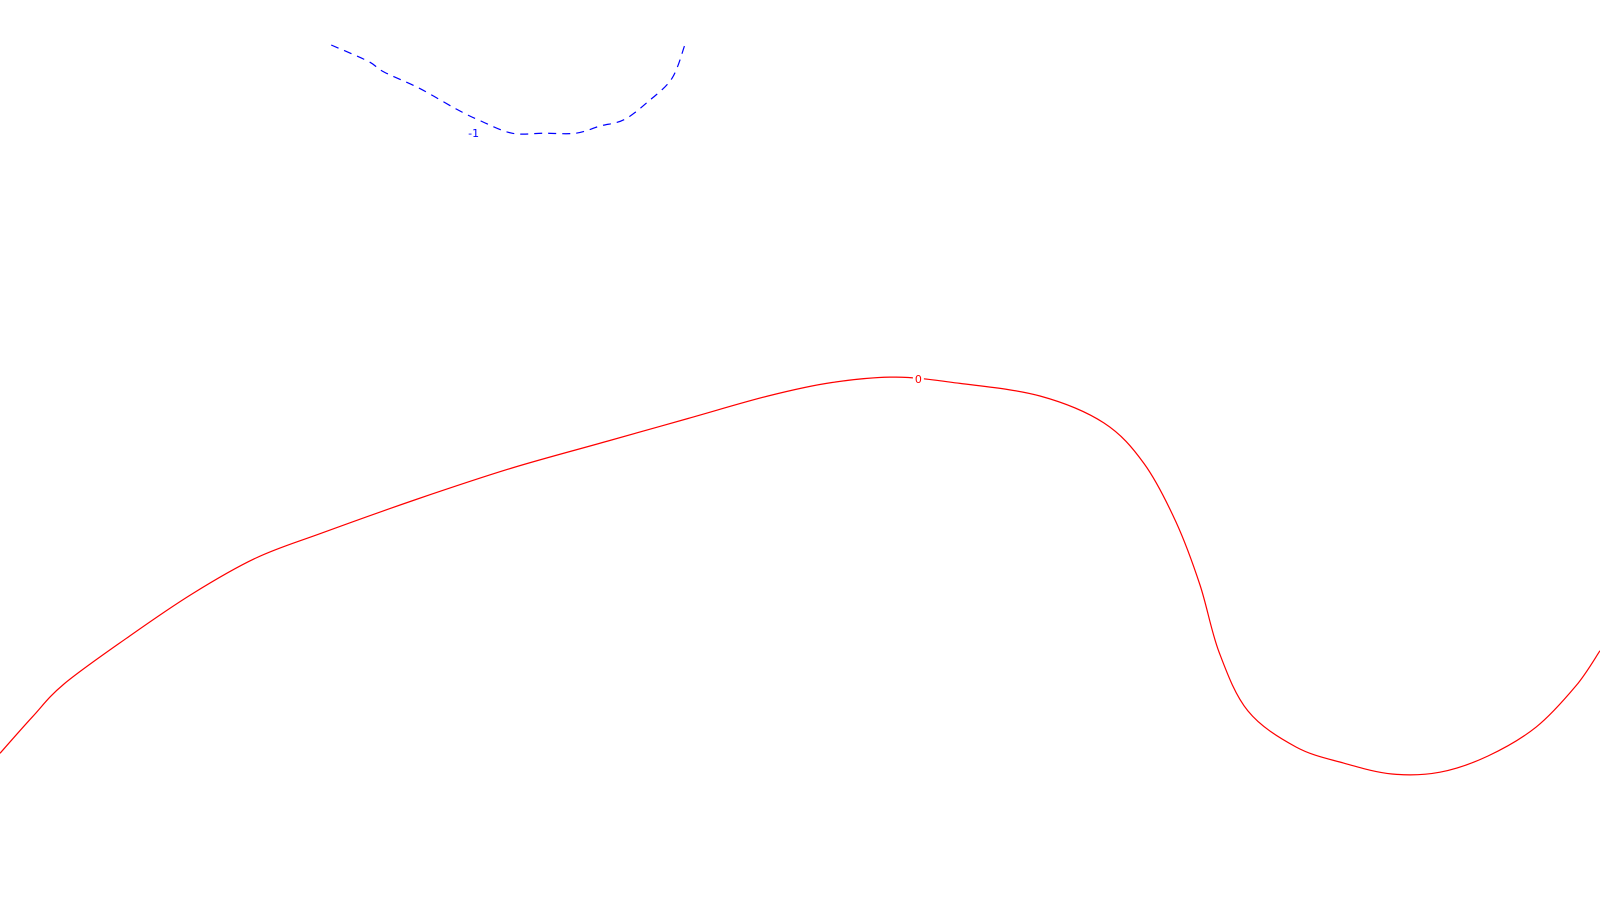  Describe the element at coordinates (694, 256) in the screenshot. I see `contour-labels-group: -1 0` at that location.